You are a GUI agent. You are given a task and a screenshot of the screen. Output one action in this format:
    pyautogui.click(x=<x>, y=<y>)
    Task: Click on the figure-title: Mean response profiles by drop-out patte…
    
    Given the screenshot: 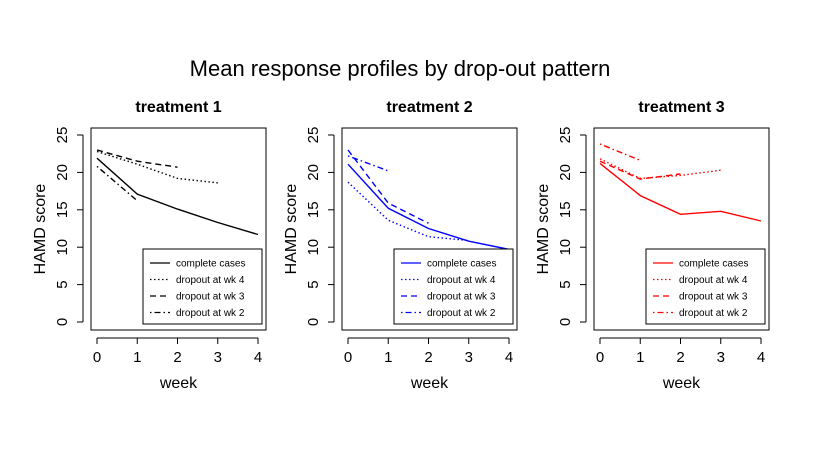 What is the action you would take?
    pyautogui.click(x=400, y=68)
    